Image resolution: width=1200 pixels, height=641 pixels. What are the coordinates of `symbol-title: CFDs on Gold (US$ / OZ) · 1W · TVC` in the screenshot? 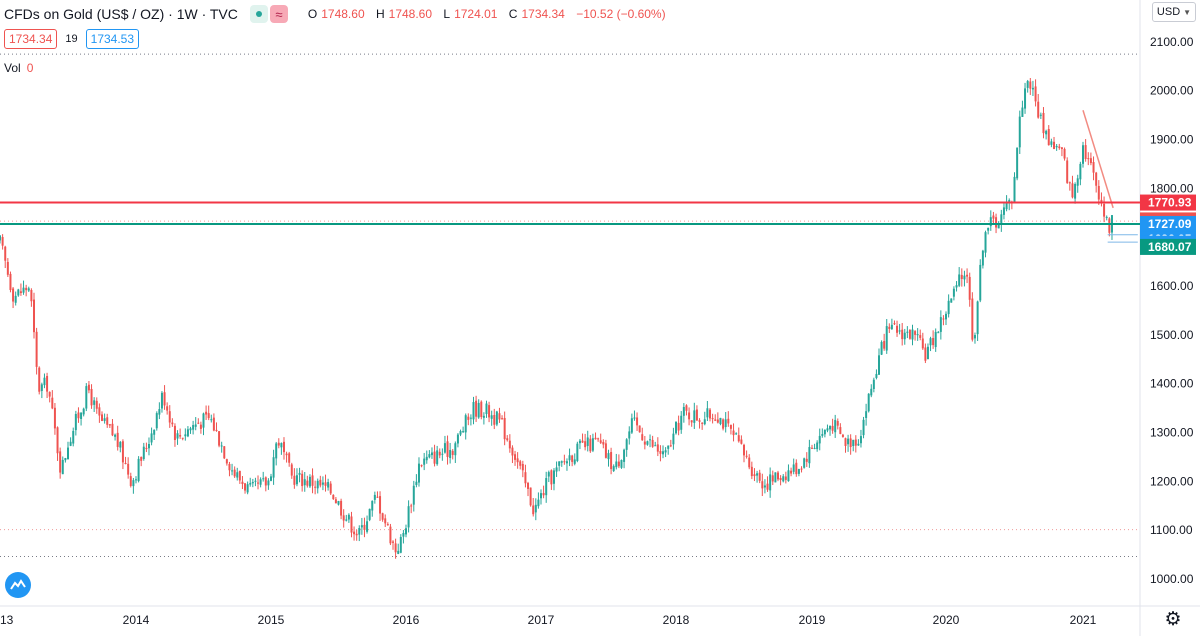 It's located at (121, 14).